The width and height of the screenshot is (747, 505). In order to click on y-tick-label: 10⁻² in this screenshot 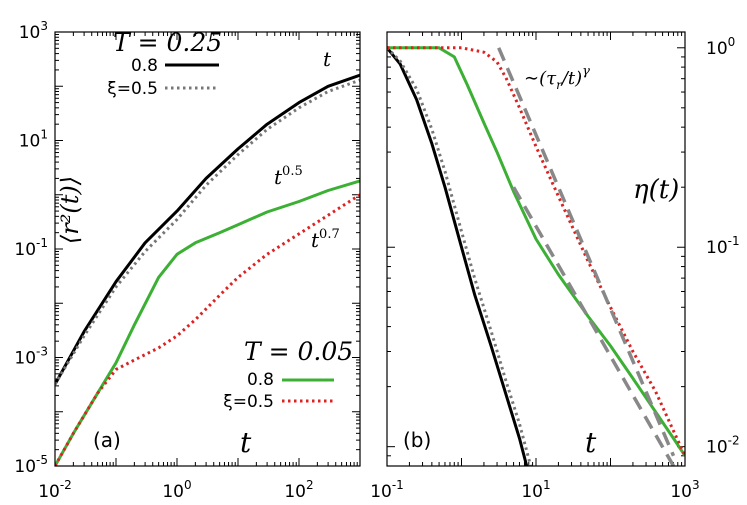, I will do `click(723, 446)`.